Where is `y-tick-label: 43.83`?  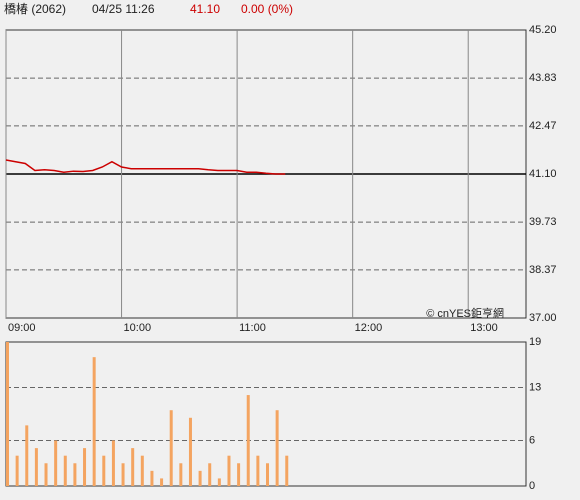
y-tick-label: 43.83 is located at coordinates (543, 78).